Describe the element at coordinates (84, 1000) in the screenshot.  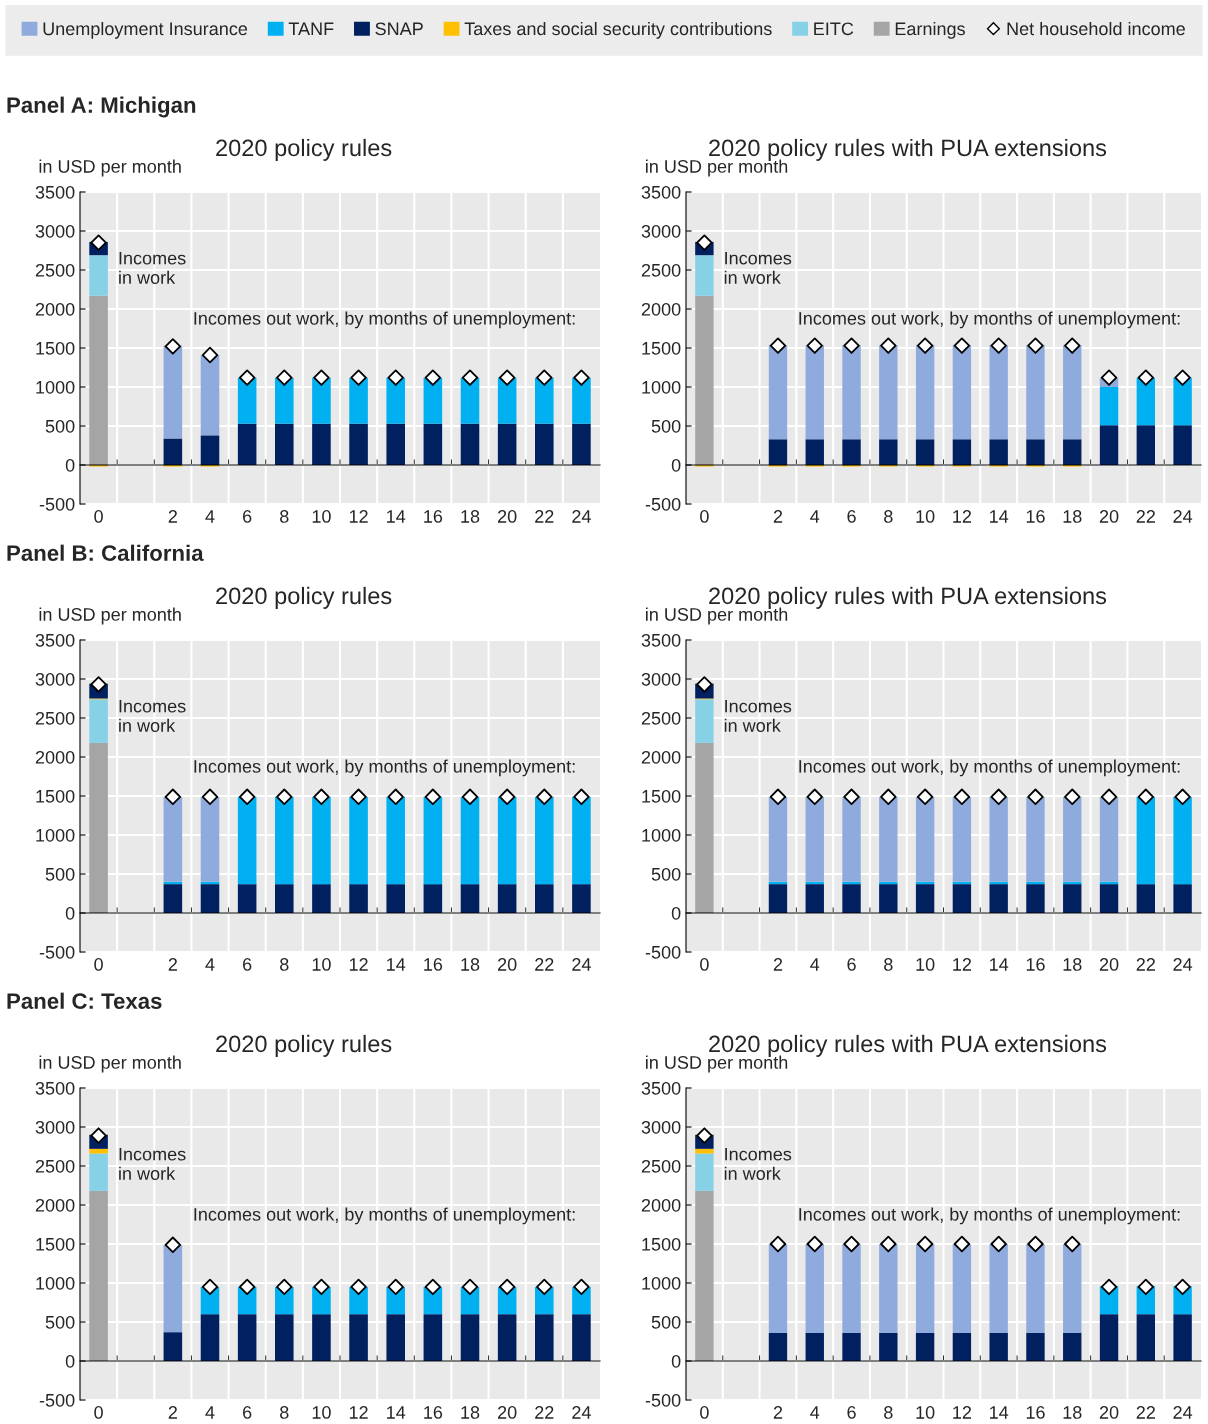
I see `chart-title: Panel C: Texas` at that location.